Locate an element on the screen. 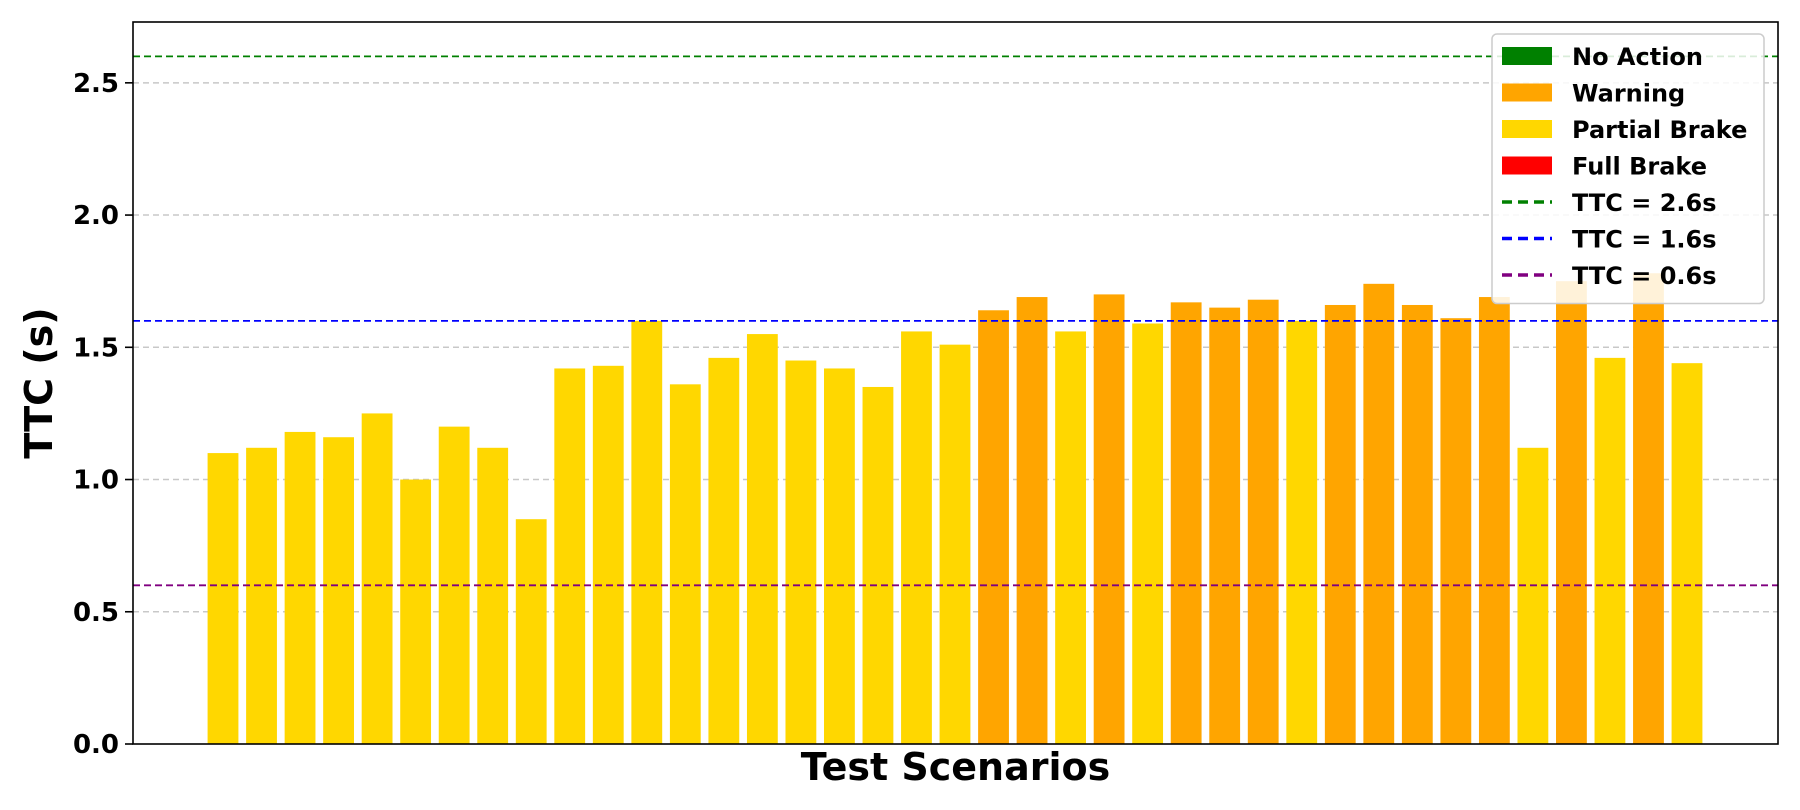 This screenshot has width=1800, height=810. legend-box is located at coordinates (1628, 169).